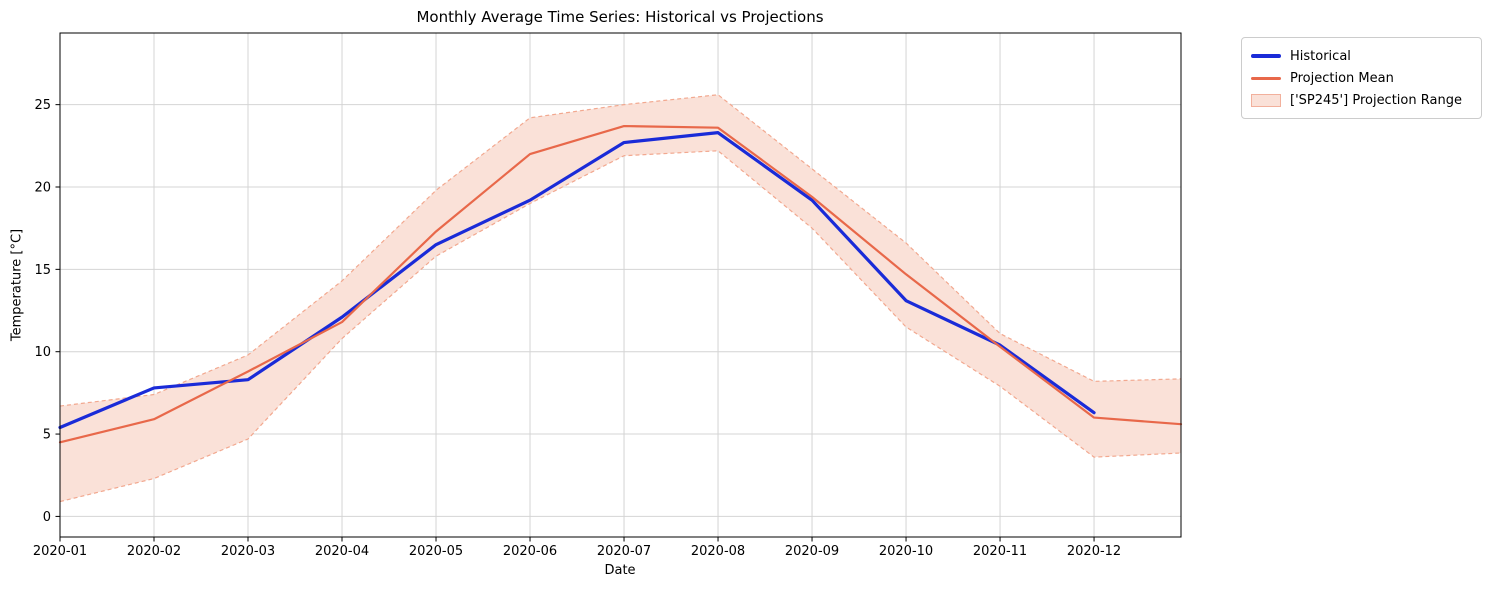 This screenshot has width=1488, height=590. What do you see at coordinates (154, 551) in the screenshot?
I see `x-tick-label: 2020-02` at bounding box center [154, 551].